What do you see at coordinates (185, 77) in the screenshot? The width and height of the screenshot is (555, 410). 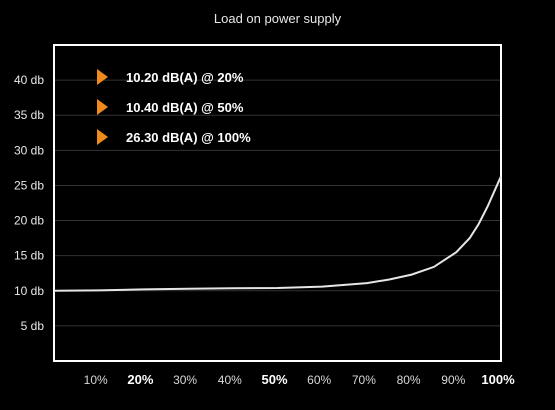 I see `annotation-label: 10.20 dB(A) @ 20%` at bounding box center [185, 77].